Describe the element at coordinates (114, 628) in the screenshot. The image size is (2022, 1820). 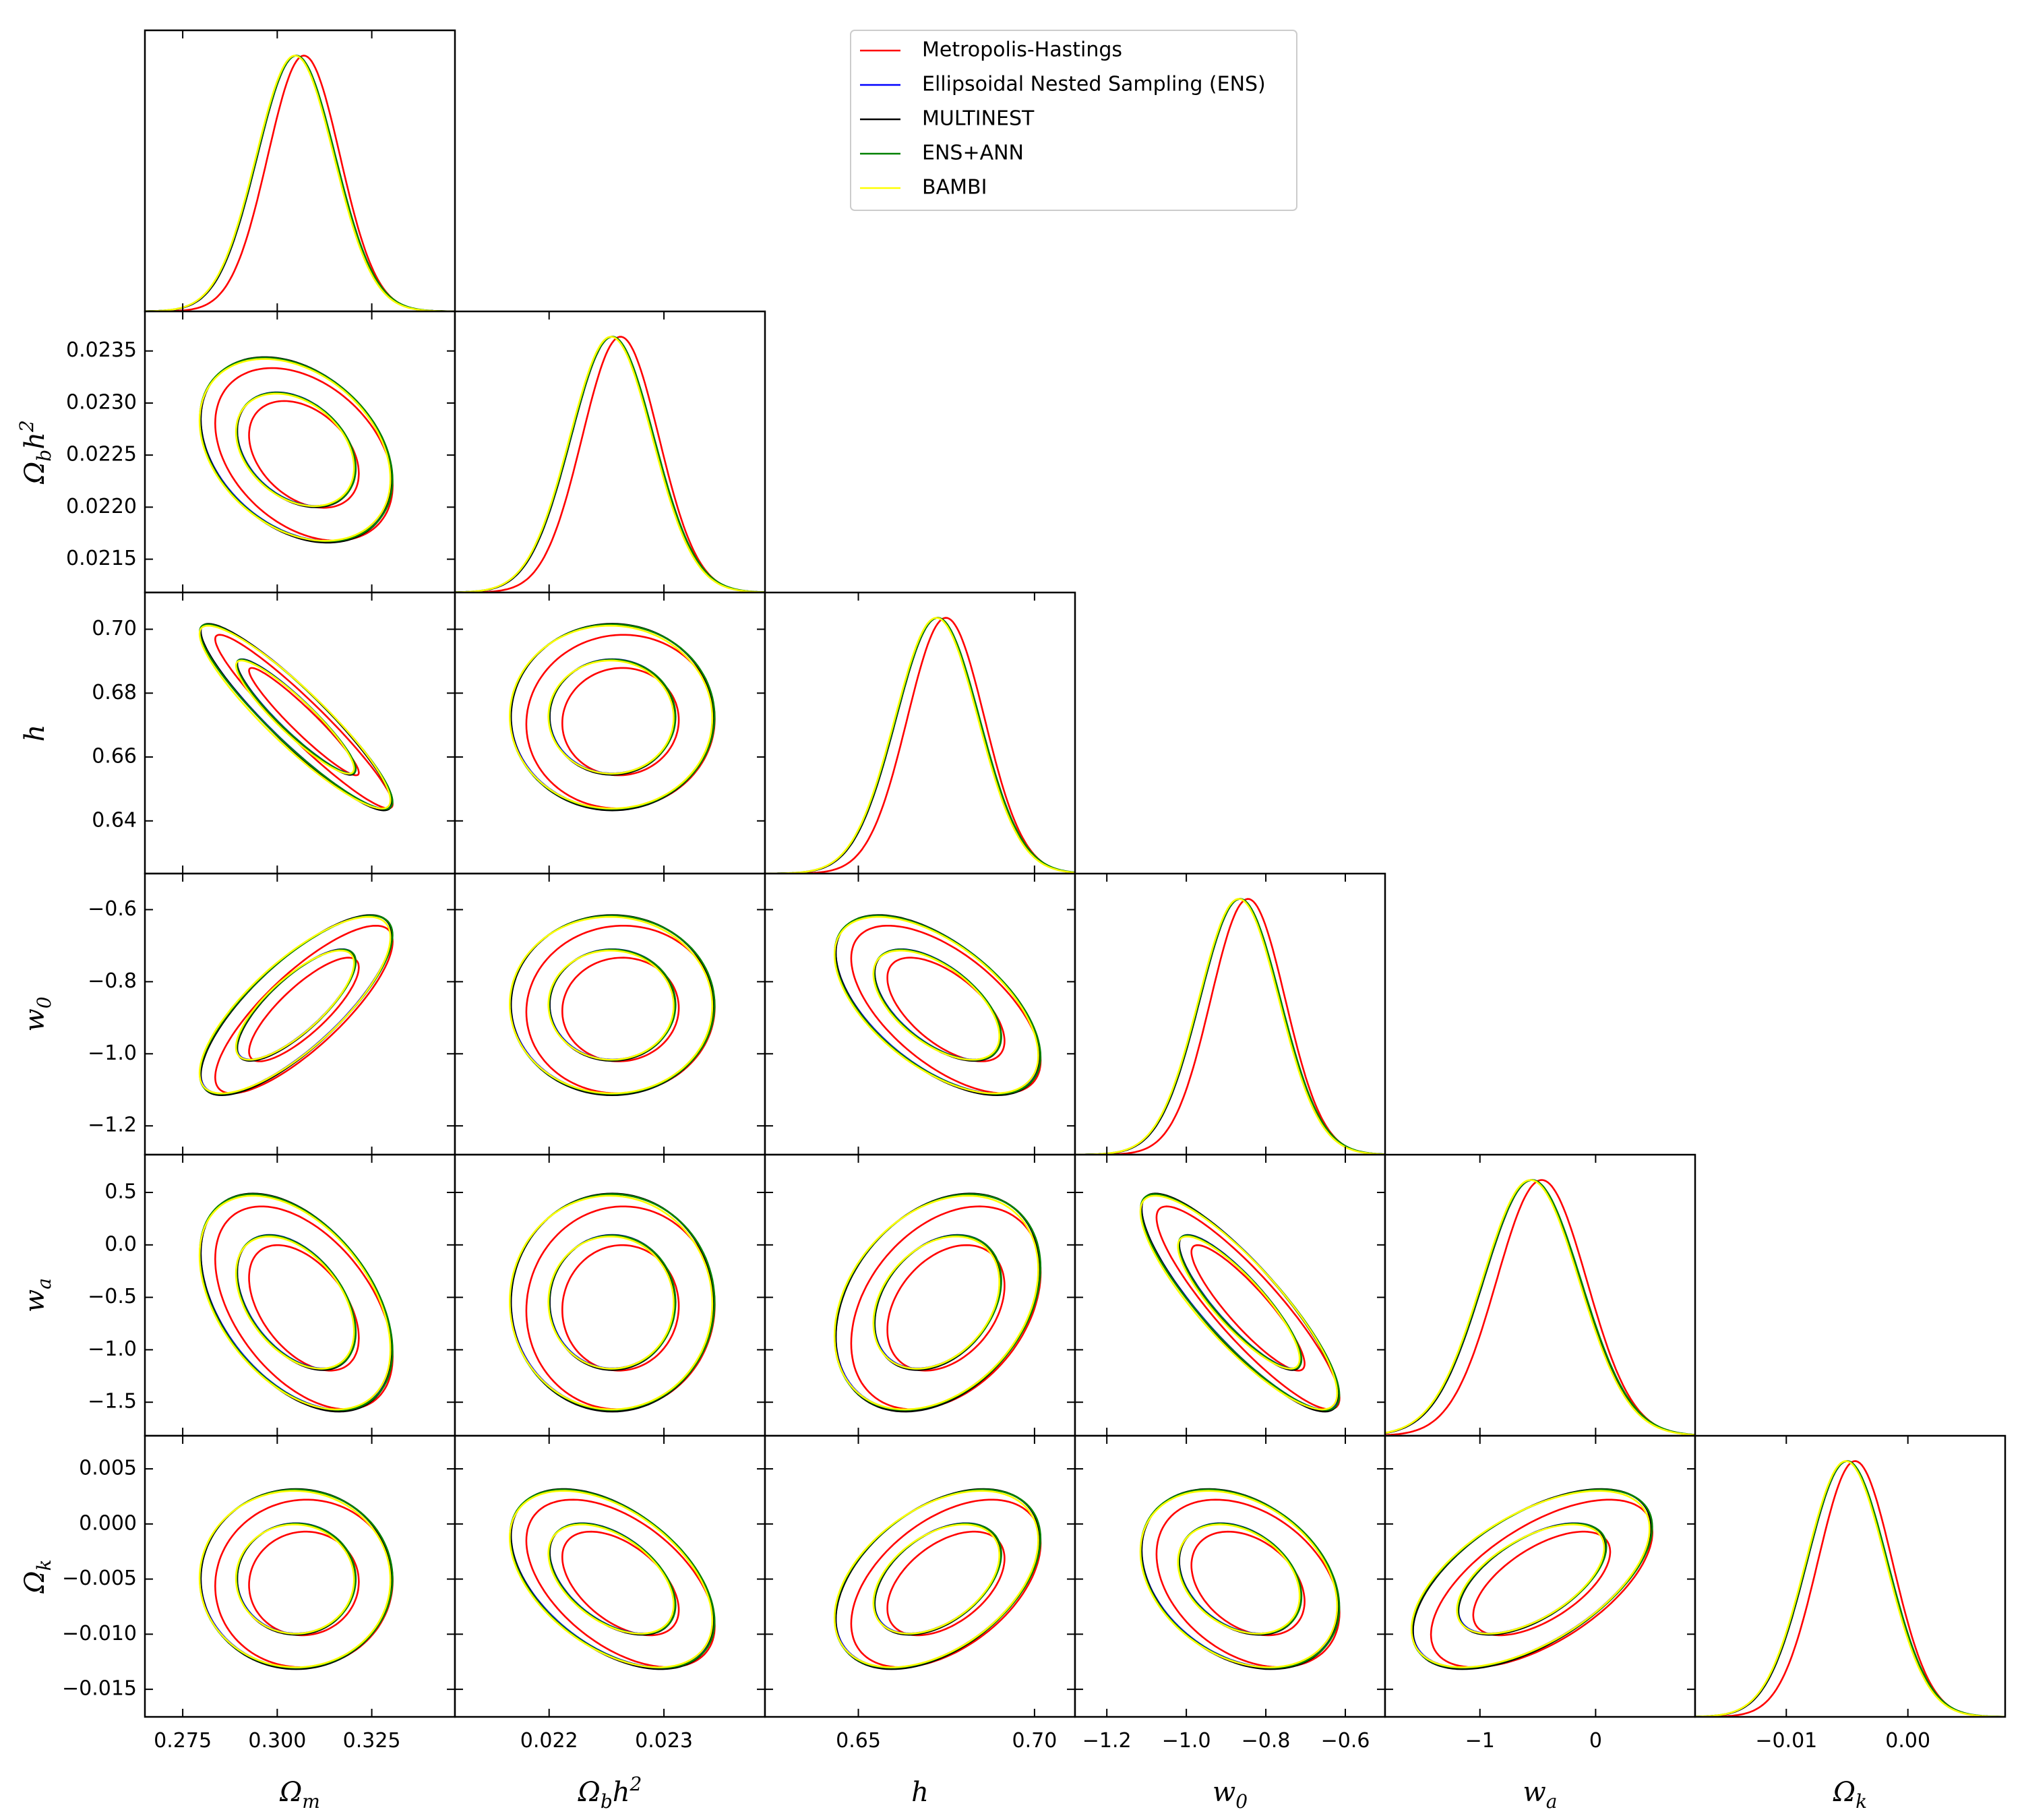
I see `y-tick-label-h: 0.70` at that location.